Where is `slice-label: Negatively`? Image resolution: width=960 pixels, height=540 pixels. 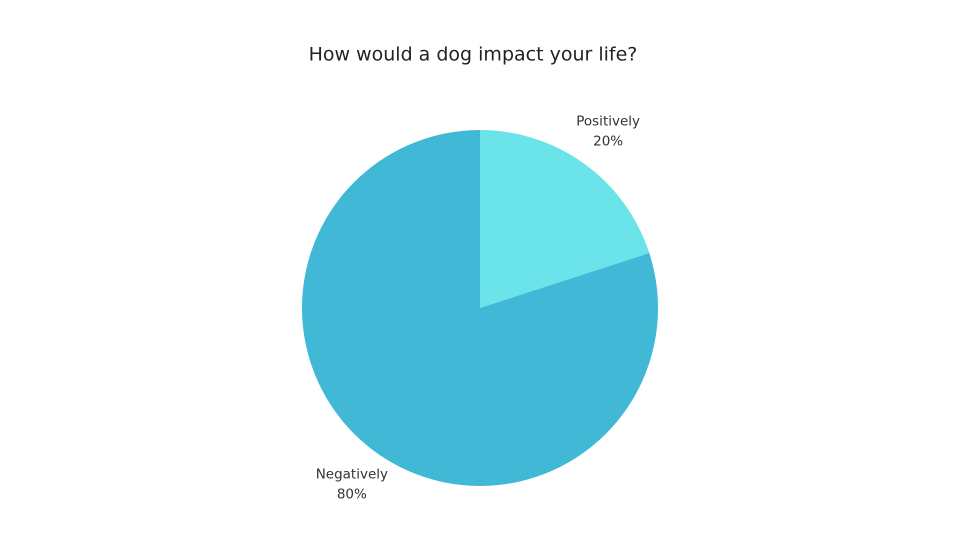
slice-label: Negatively is located at coordinates (352, 474).